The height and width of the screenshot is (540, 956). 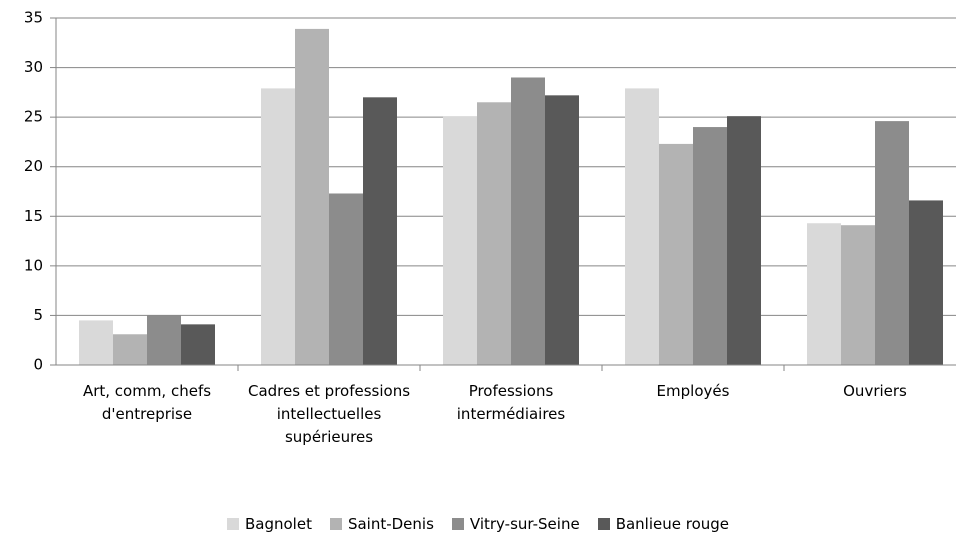 I want to click on y-tick-label: 5, so click(x=38, y=315).